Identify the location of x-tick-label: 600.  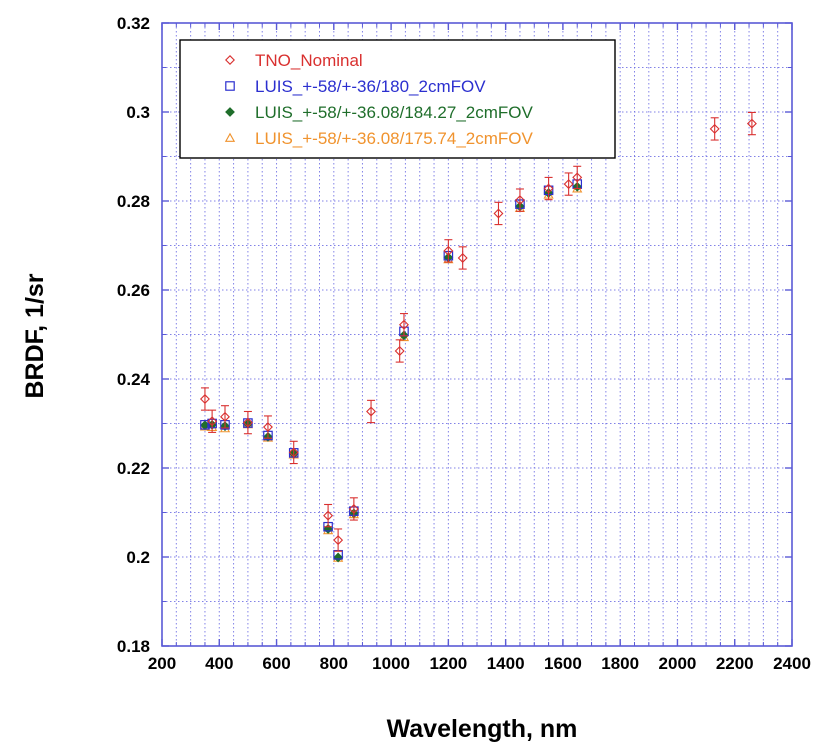
(276, 663).